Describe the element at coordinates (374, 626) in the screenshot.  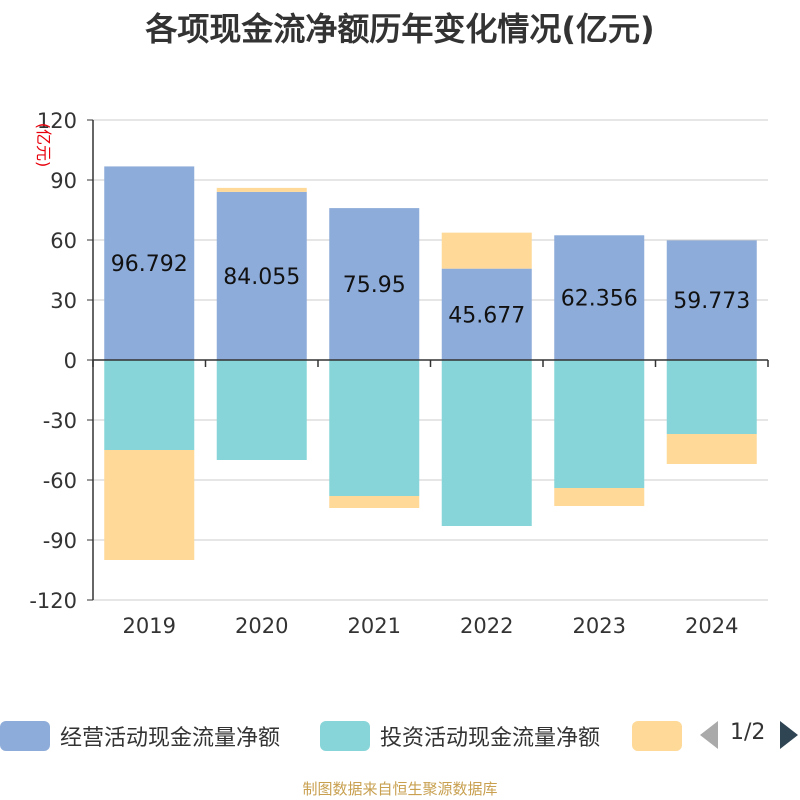
I see `x-tick-label: 2021` at that location.